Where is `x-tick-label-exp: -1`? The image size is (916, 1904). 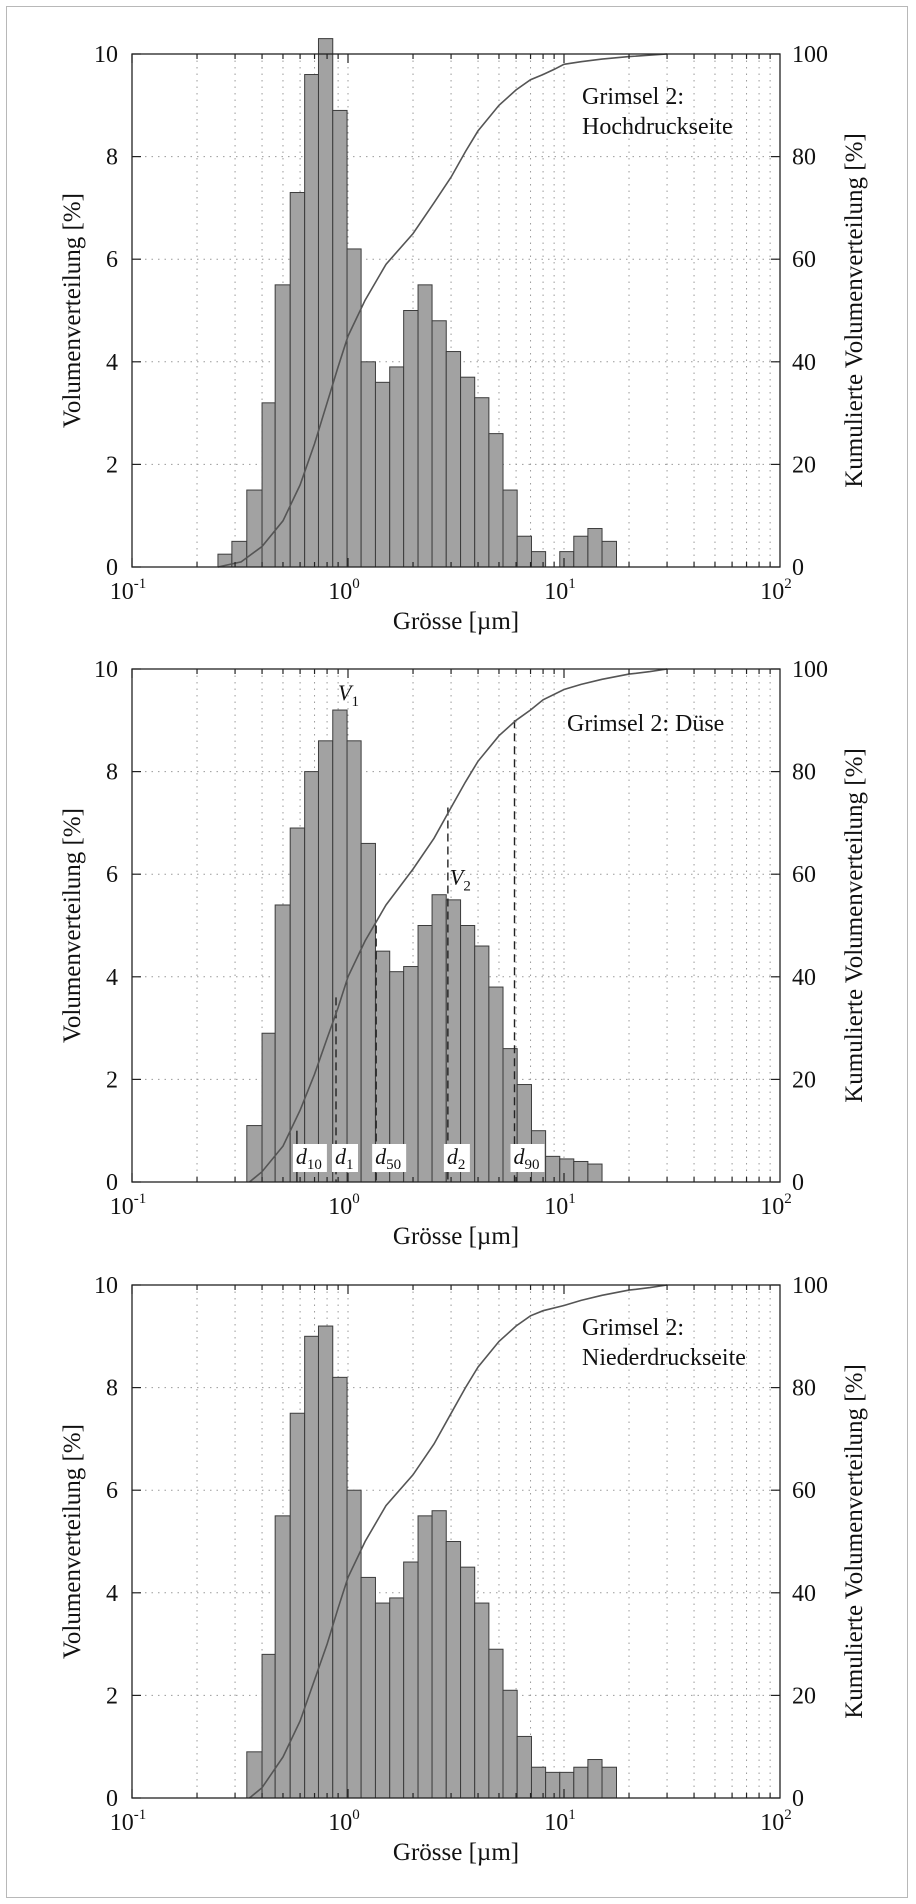
x-tick-label-exp: -1 is located at coordinates (140, 584).